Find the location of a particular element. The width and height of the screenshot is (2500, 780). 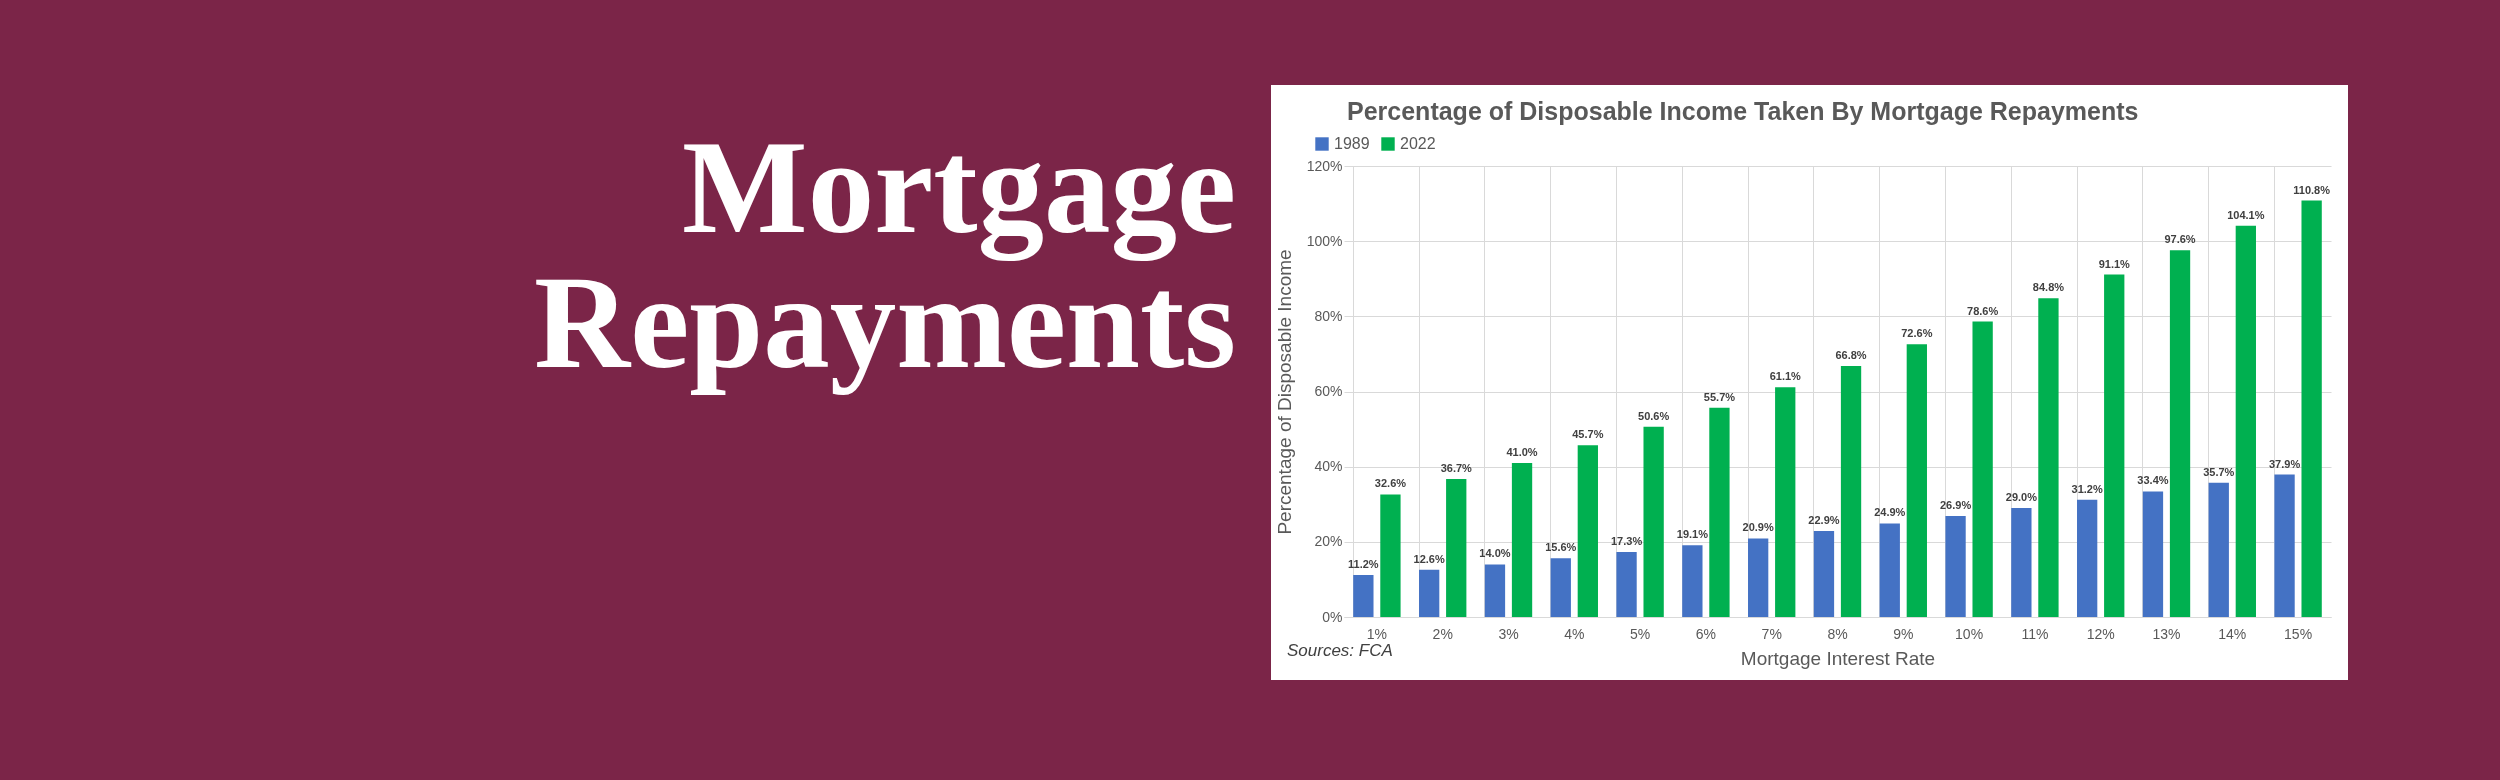

chart-subtitle: Percentage of Disposable Income Taken By Mortgage Repayments is located at coordinates (1743, 111).